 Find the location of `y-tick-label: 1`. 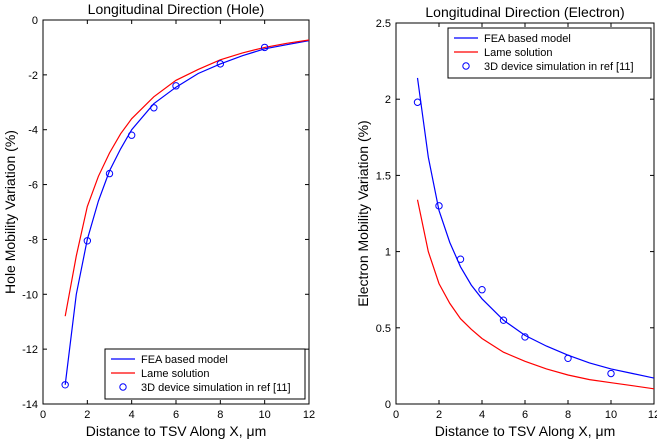

y-tick-label: 1 is located at coordinates (388, 253).